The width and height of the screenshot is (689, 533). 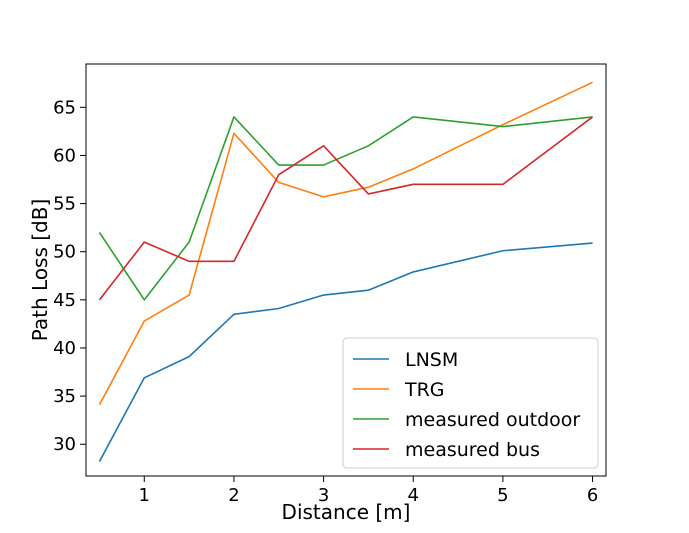 What do you see at coordinates (64, 396) in the screenshot?
I see `y-tick-label: 35` at bounding box center [64, 396].